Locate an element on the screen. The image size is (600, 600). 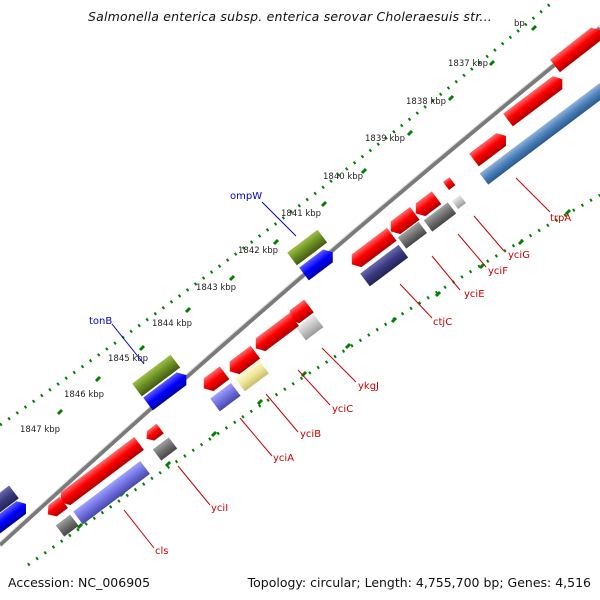
gene-feature-ompW-green is located at coordinates (307, 247).